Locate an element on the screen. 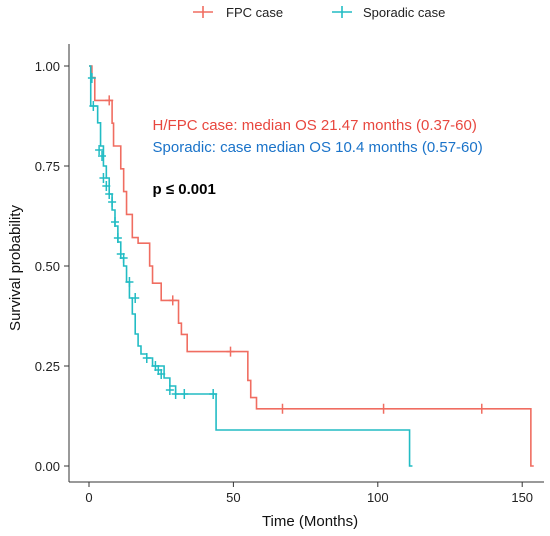 The height and width of the screenshot is (536, 550). x-tick-label: 150 is located at coordinates (522, 497).